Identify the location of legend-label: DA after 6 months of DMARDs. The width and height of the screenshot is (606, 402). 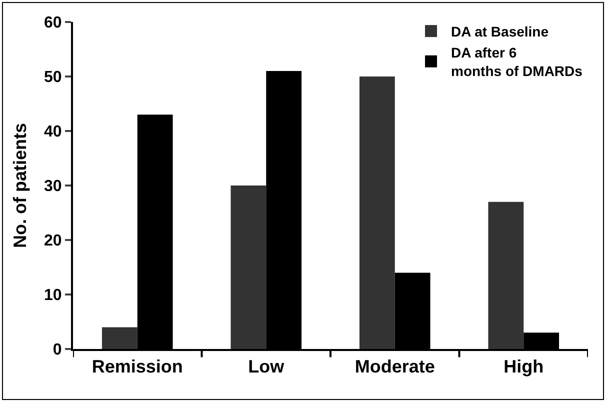
(517, 61).